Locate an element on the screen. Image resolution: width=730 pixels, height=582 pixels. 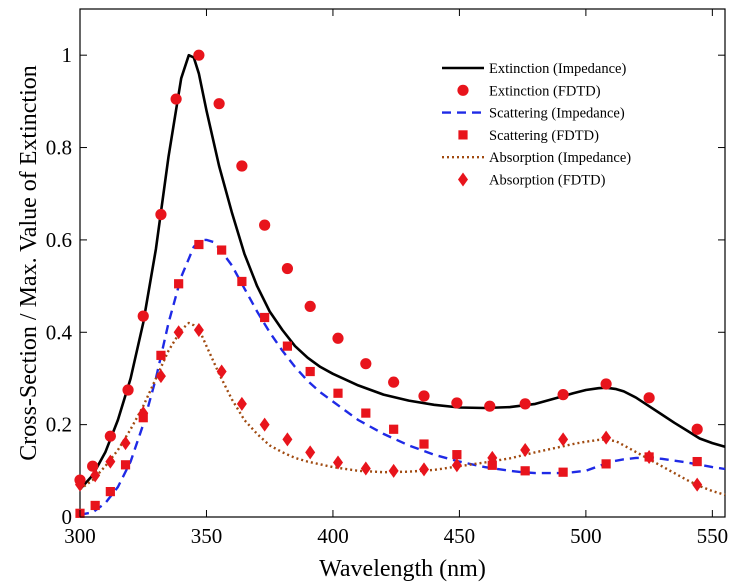
legend-label: Scattering (FDTD) is located at coordinates (544, 136).